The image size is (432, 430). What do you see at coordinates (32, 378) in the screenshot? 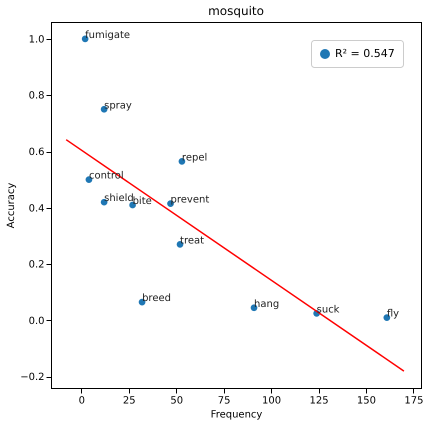
I see `y-tick-label: −0.2` at bounding box center [32, 378].